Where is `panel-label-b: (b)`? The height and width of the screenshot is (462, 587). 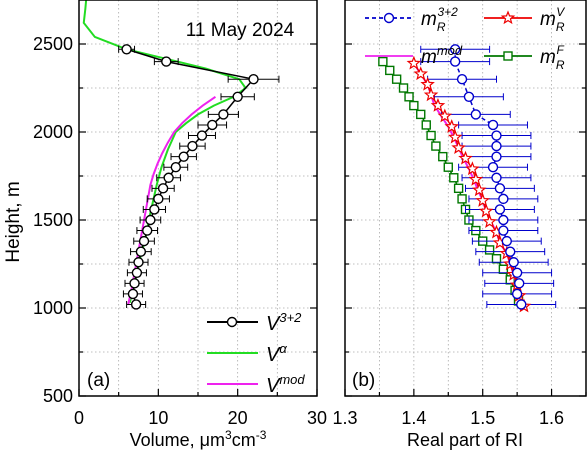
panel-label-b: (b) is located at coordinates (363, 380).